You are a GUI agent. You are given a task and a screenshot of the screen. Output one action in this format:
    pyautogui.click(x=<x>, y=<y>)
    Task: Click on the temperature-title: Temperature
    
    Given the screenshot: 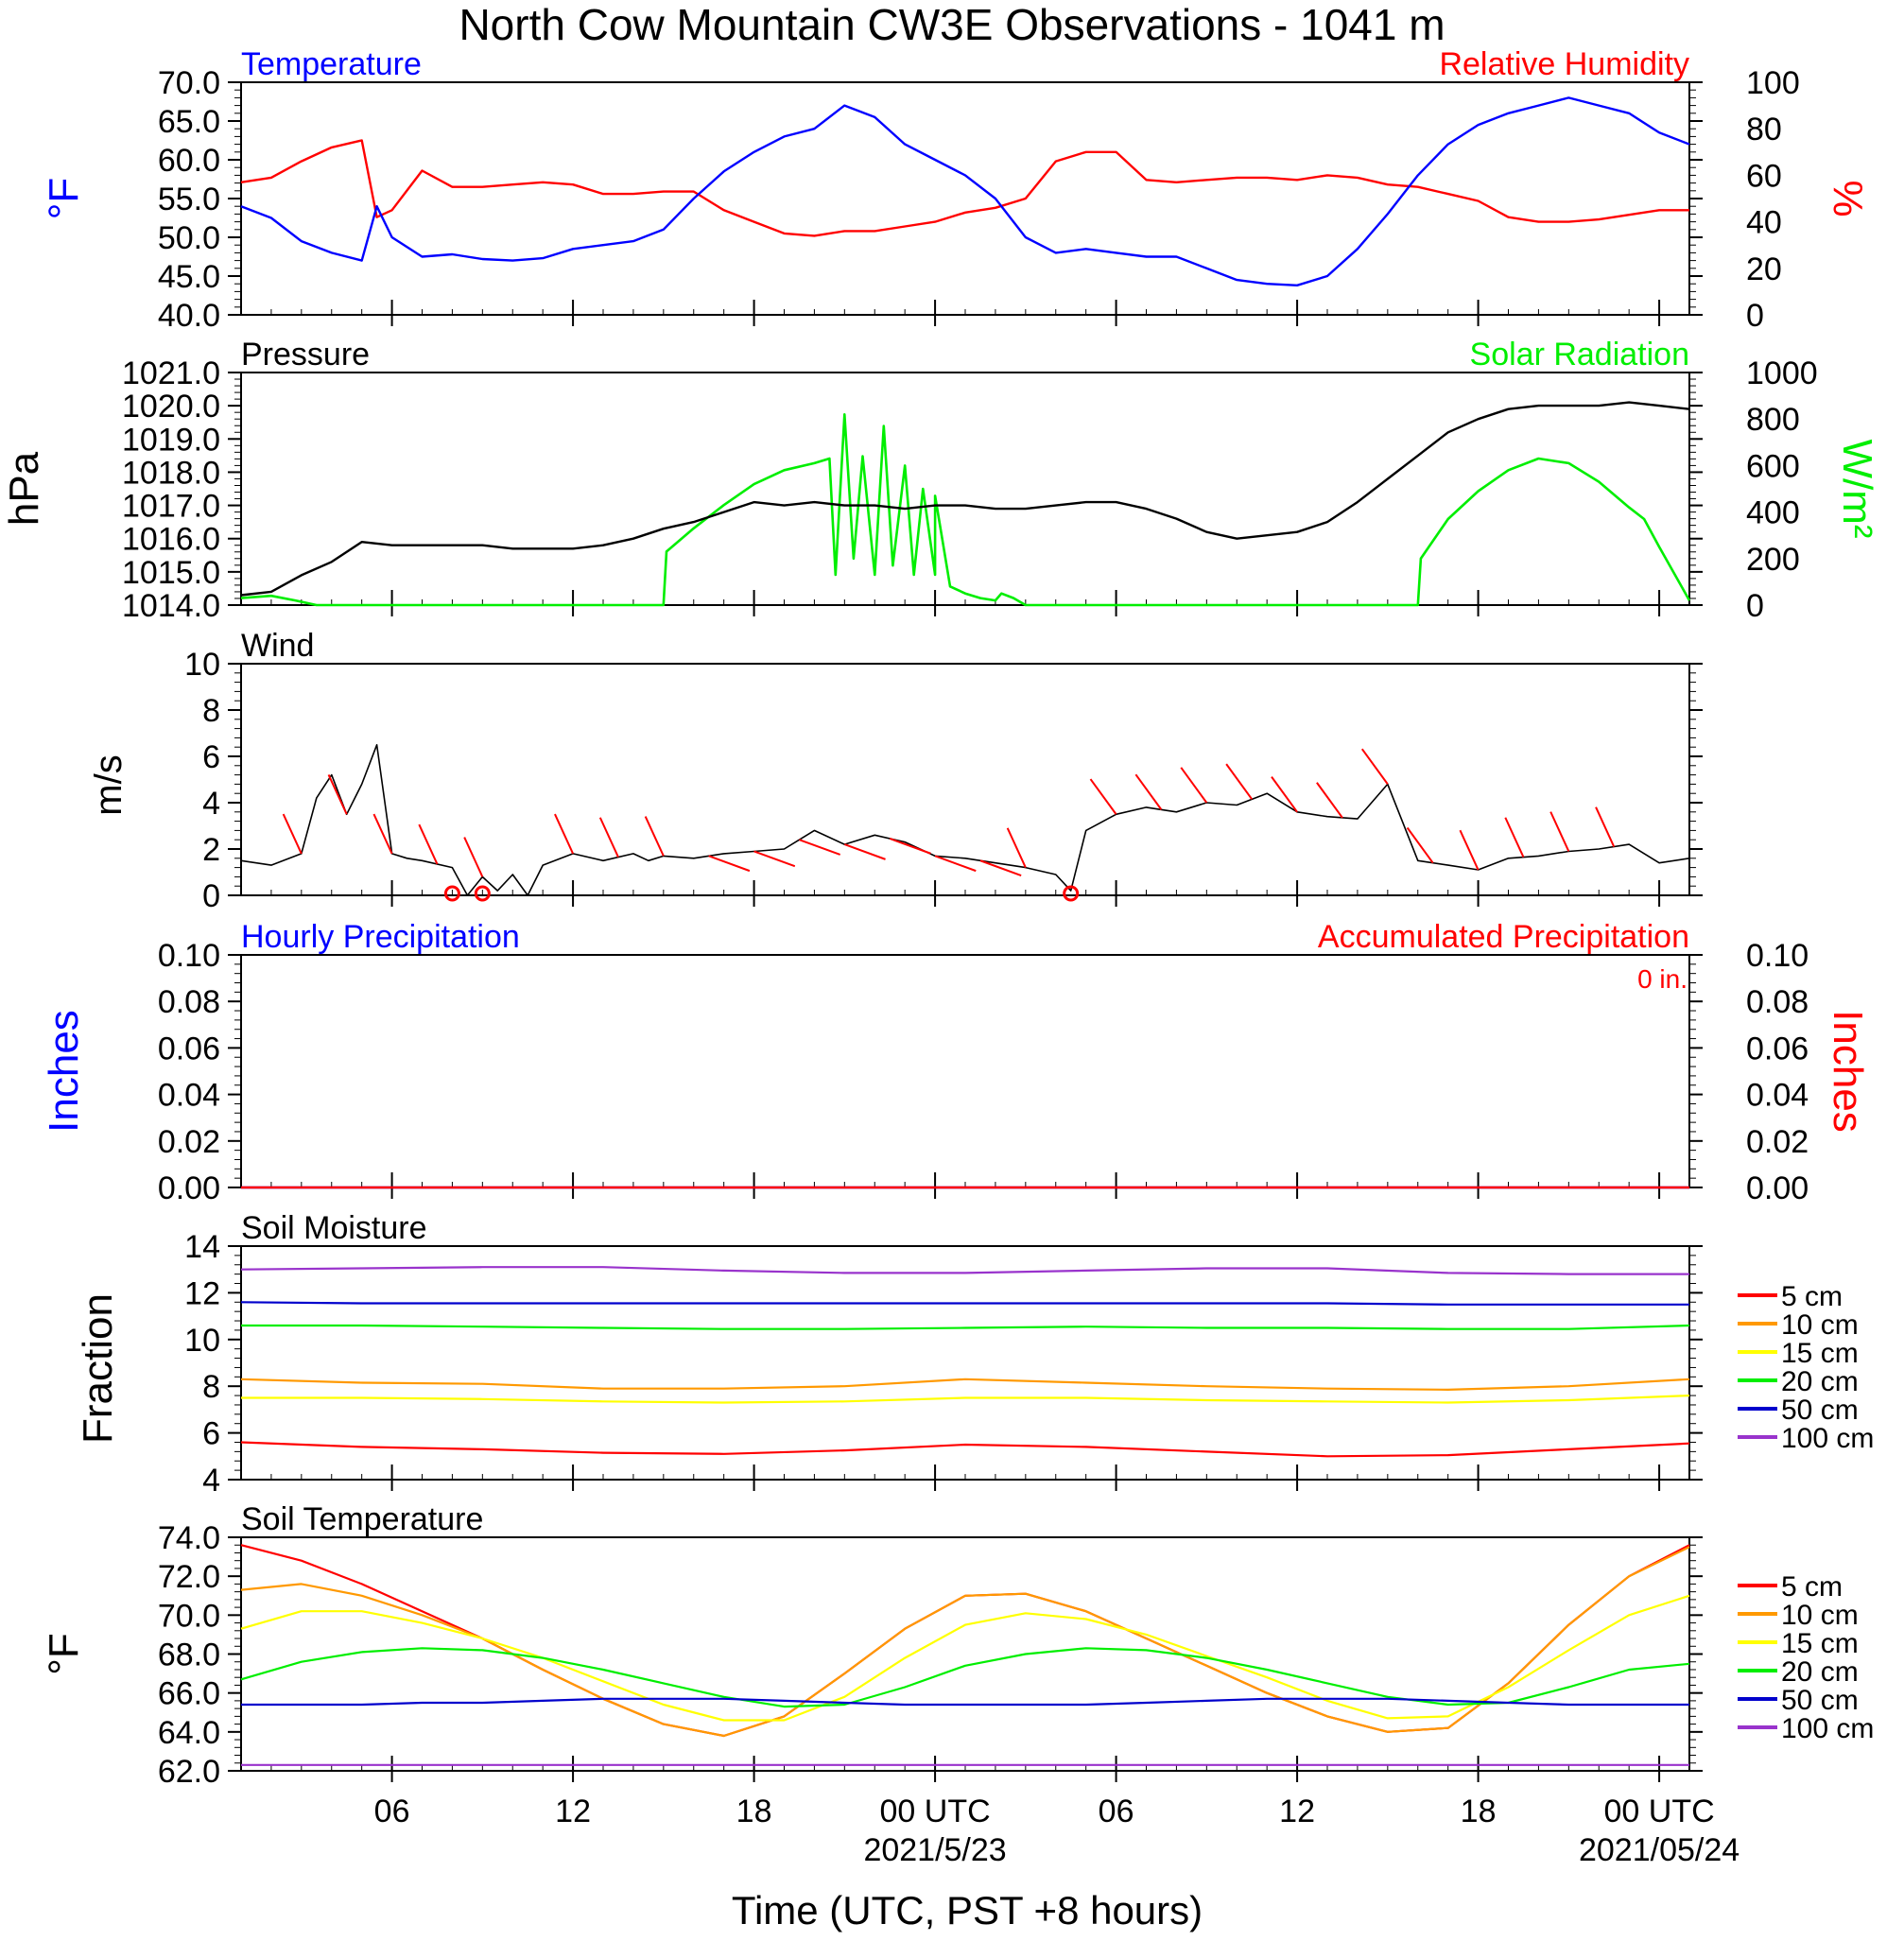 What is the action you would take?
    pyautogui.click(x=331, y=64)
    